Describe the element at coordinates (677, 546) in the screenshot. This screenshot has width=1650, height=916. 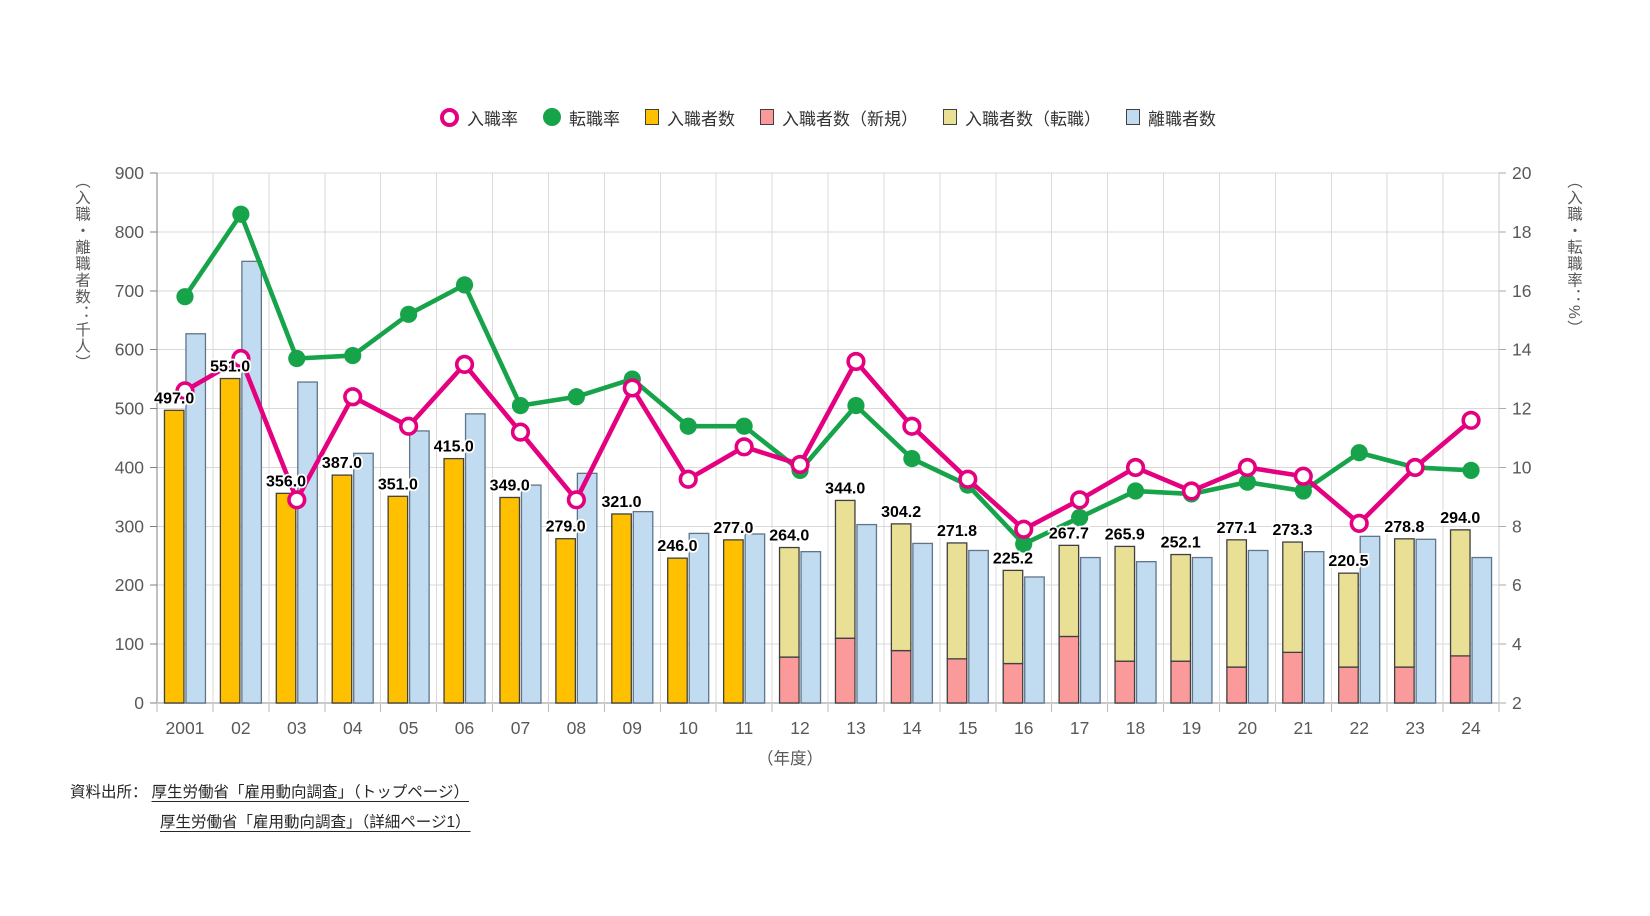
I see `bar-value-label: 246.0` at that location.